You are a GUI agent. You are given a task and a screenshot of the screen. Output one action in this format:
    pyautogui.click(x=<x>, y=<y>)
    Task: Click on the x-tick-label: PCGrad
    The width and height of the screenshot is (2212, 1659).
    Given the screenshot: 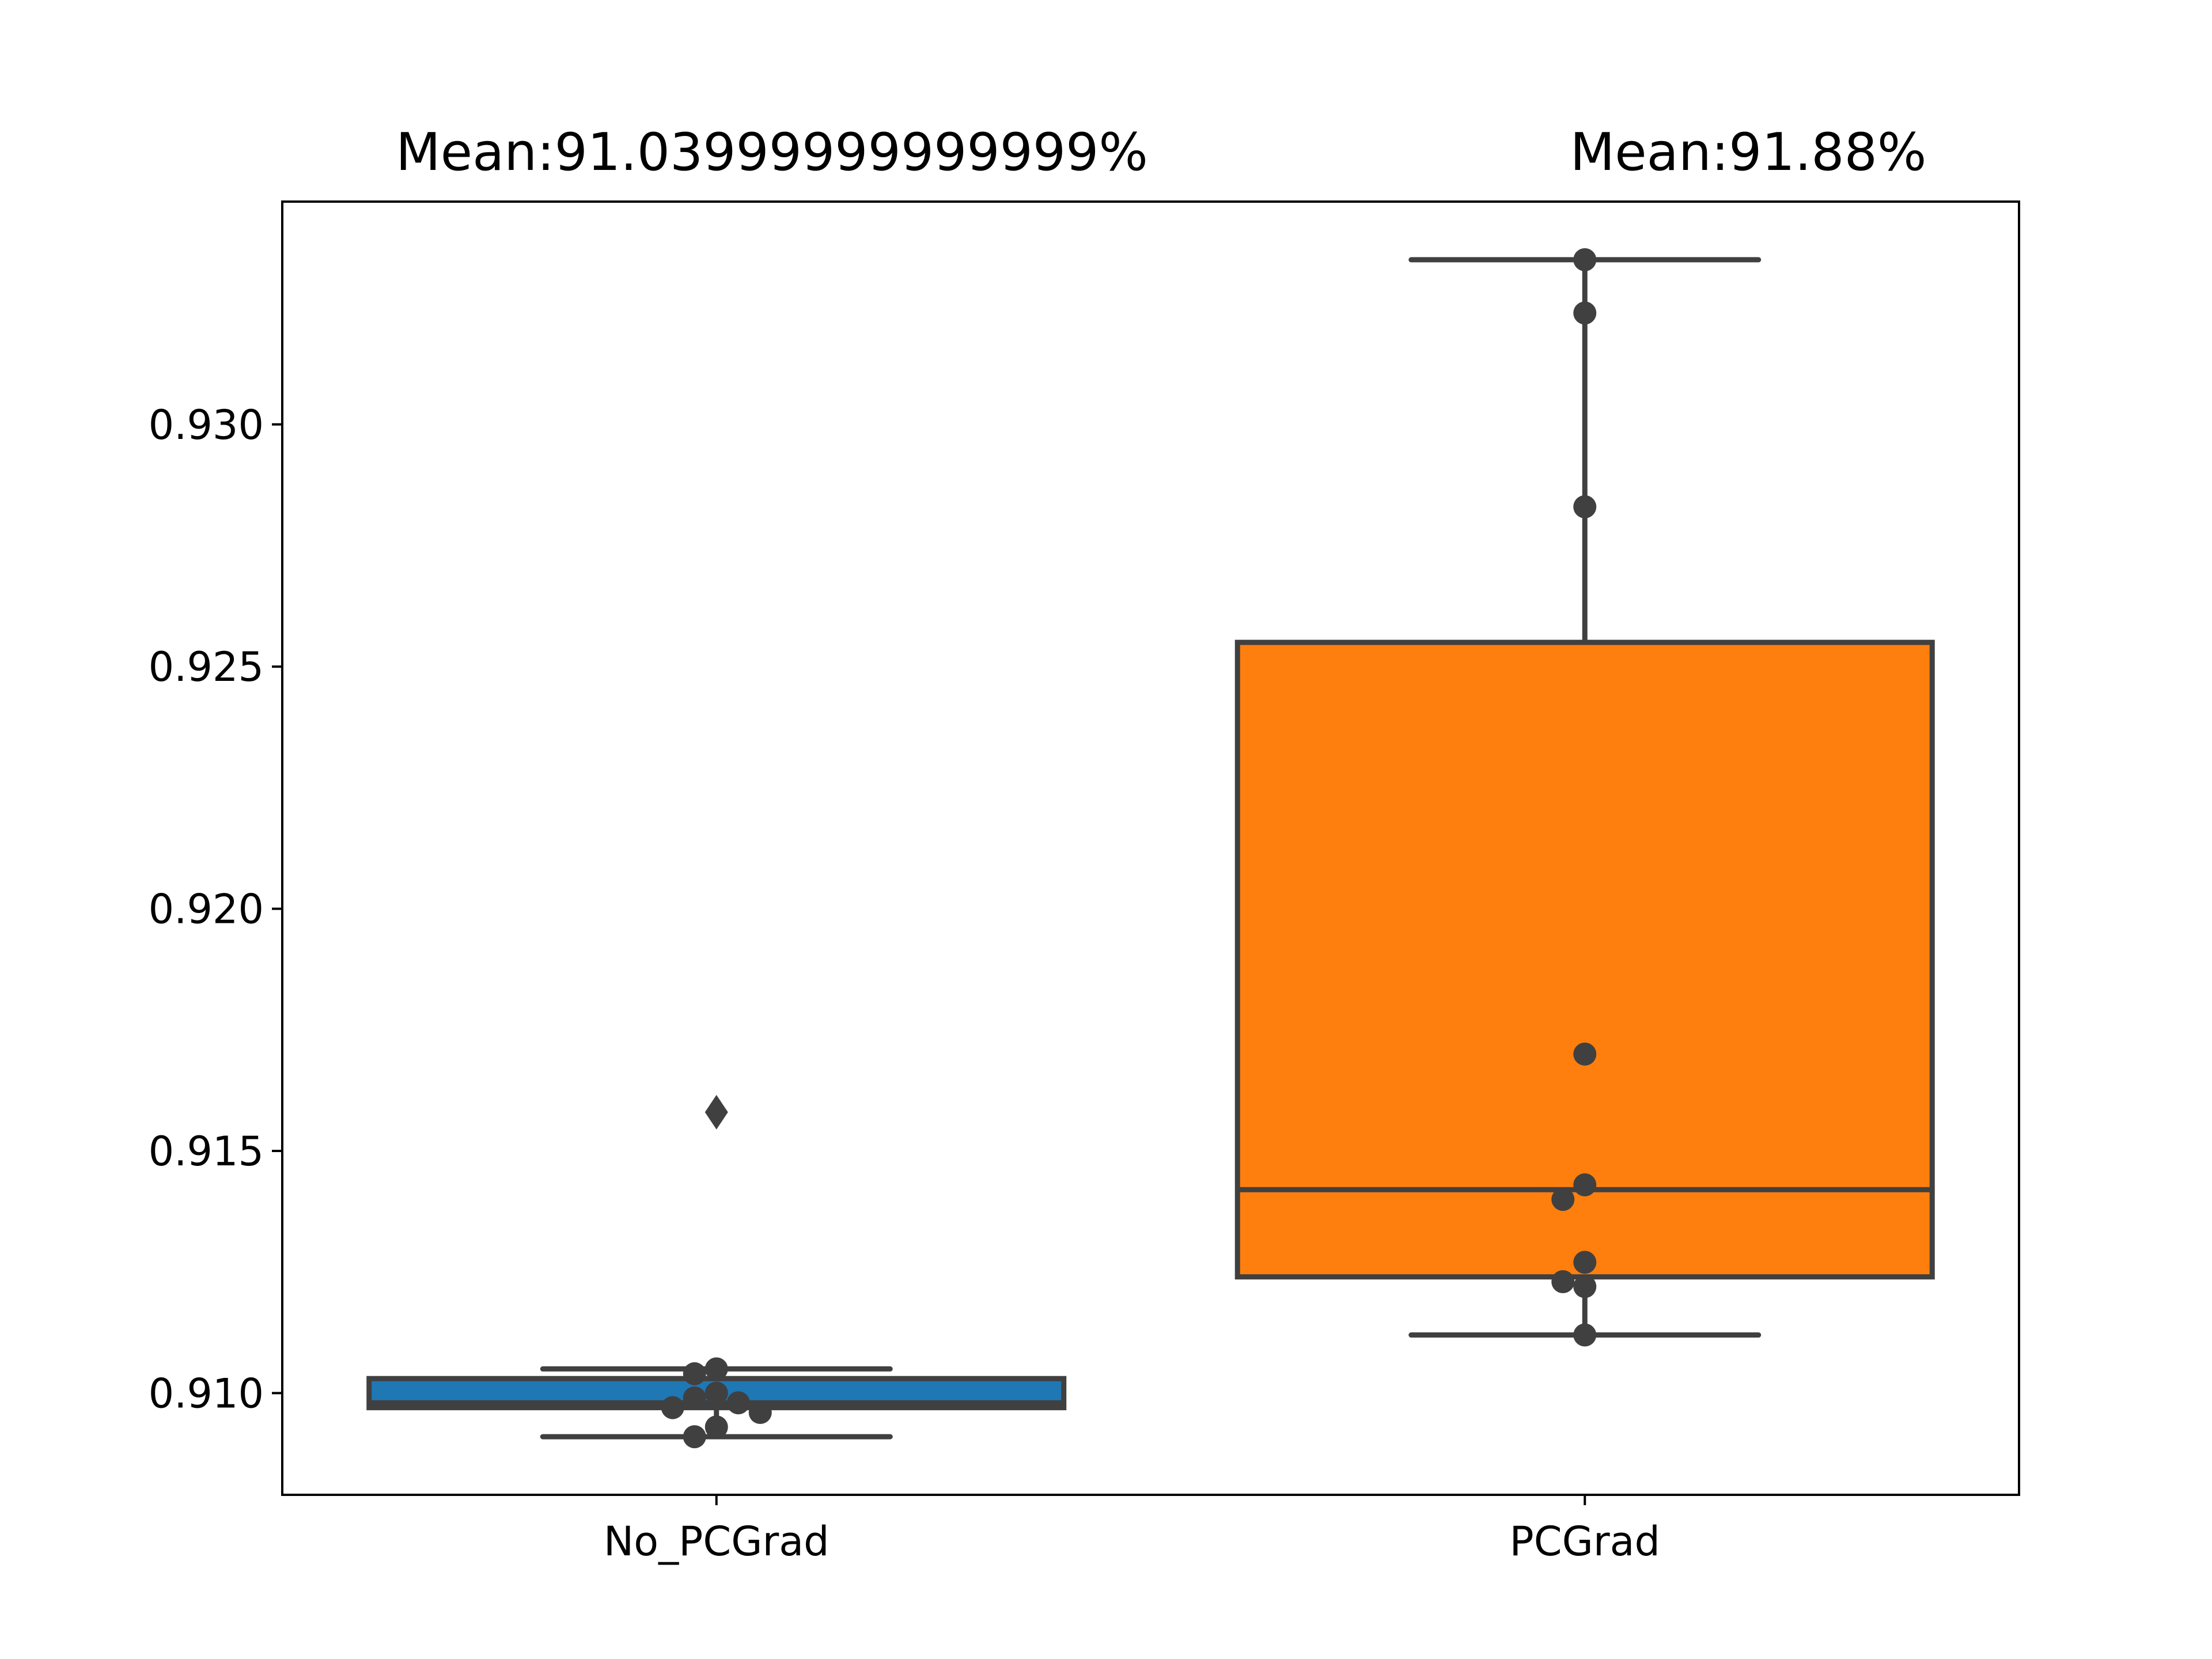 What is the action you would take?
    pyautogui.click(x=1585, y=1541)
    